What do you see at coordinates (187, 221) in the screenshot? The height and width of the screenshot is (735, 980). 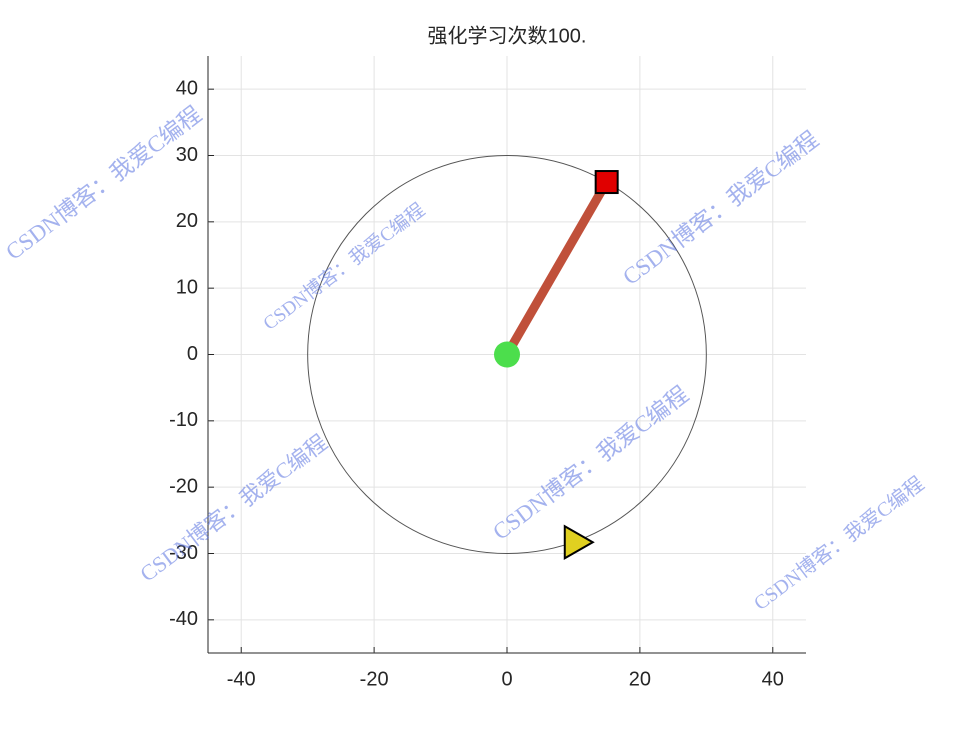 I see `y-tick-label: 20` at bounding box center [187, 221].